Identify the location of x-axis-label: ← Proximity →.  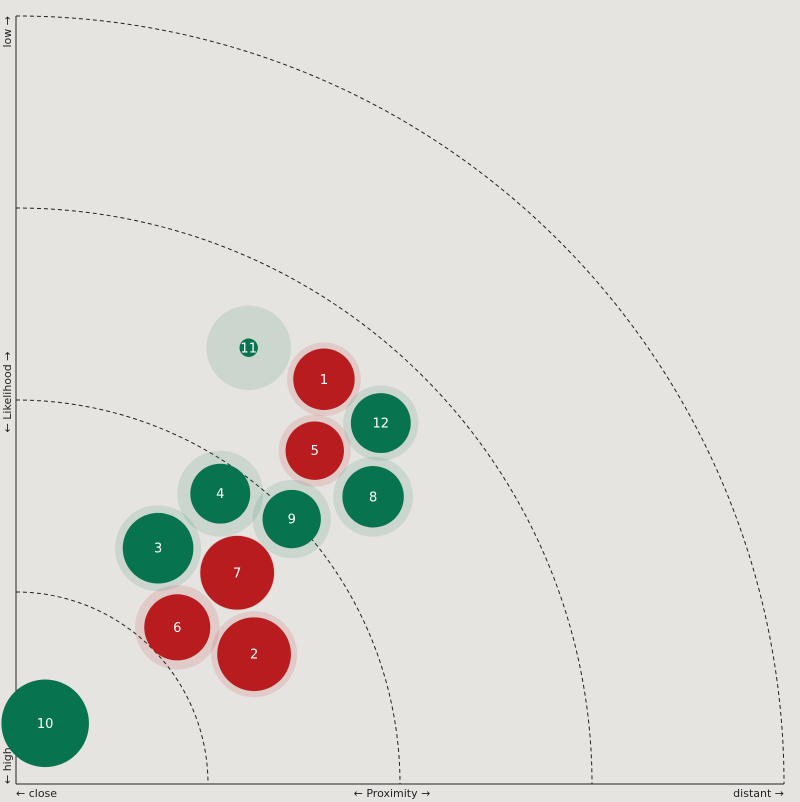
(392, 793).